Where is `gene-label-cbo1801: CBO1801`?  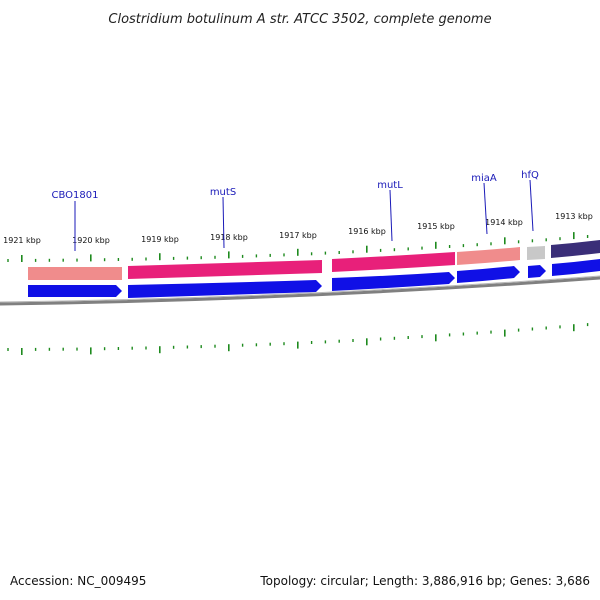
gene-label-cbo1801: CBO1801 is located at coordinates (75, 195).